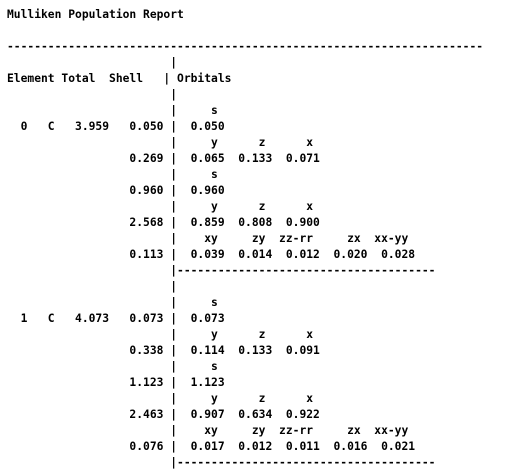 The image size is (507, 471). Describe the element at coordinates (119, 78) in the screenshot. I see `column-headers: Element Total Shell | Orbitals` at that location.